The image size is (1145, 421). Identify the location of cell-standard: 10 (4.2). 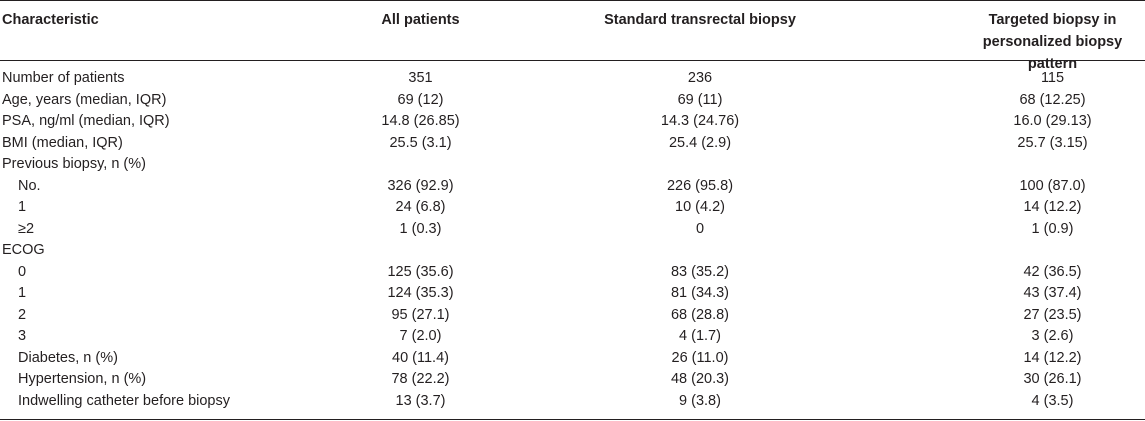
(700, 207).